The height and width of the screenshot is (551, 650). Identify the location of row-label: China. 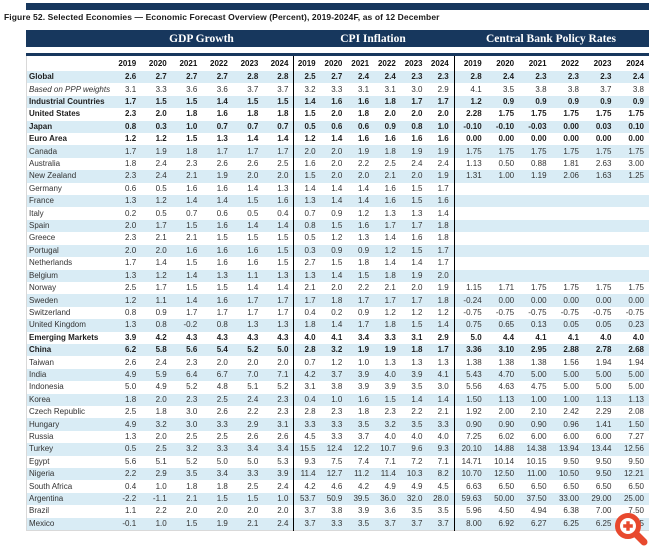
(40, 350).